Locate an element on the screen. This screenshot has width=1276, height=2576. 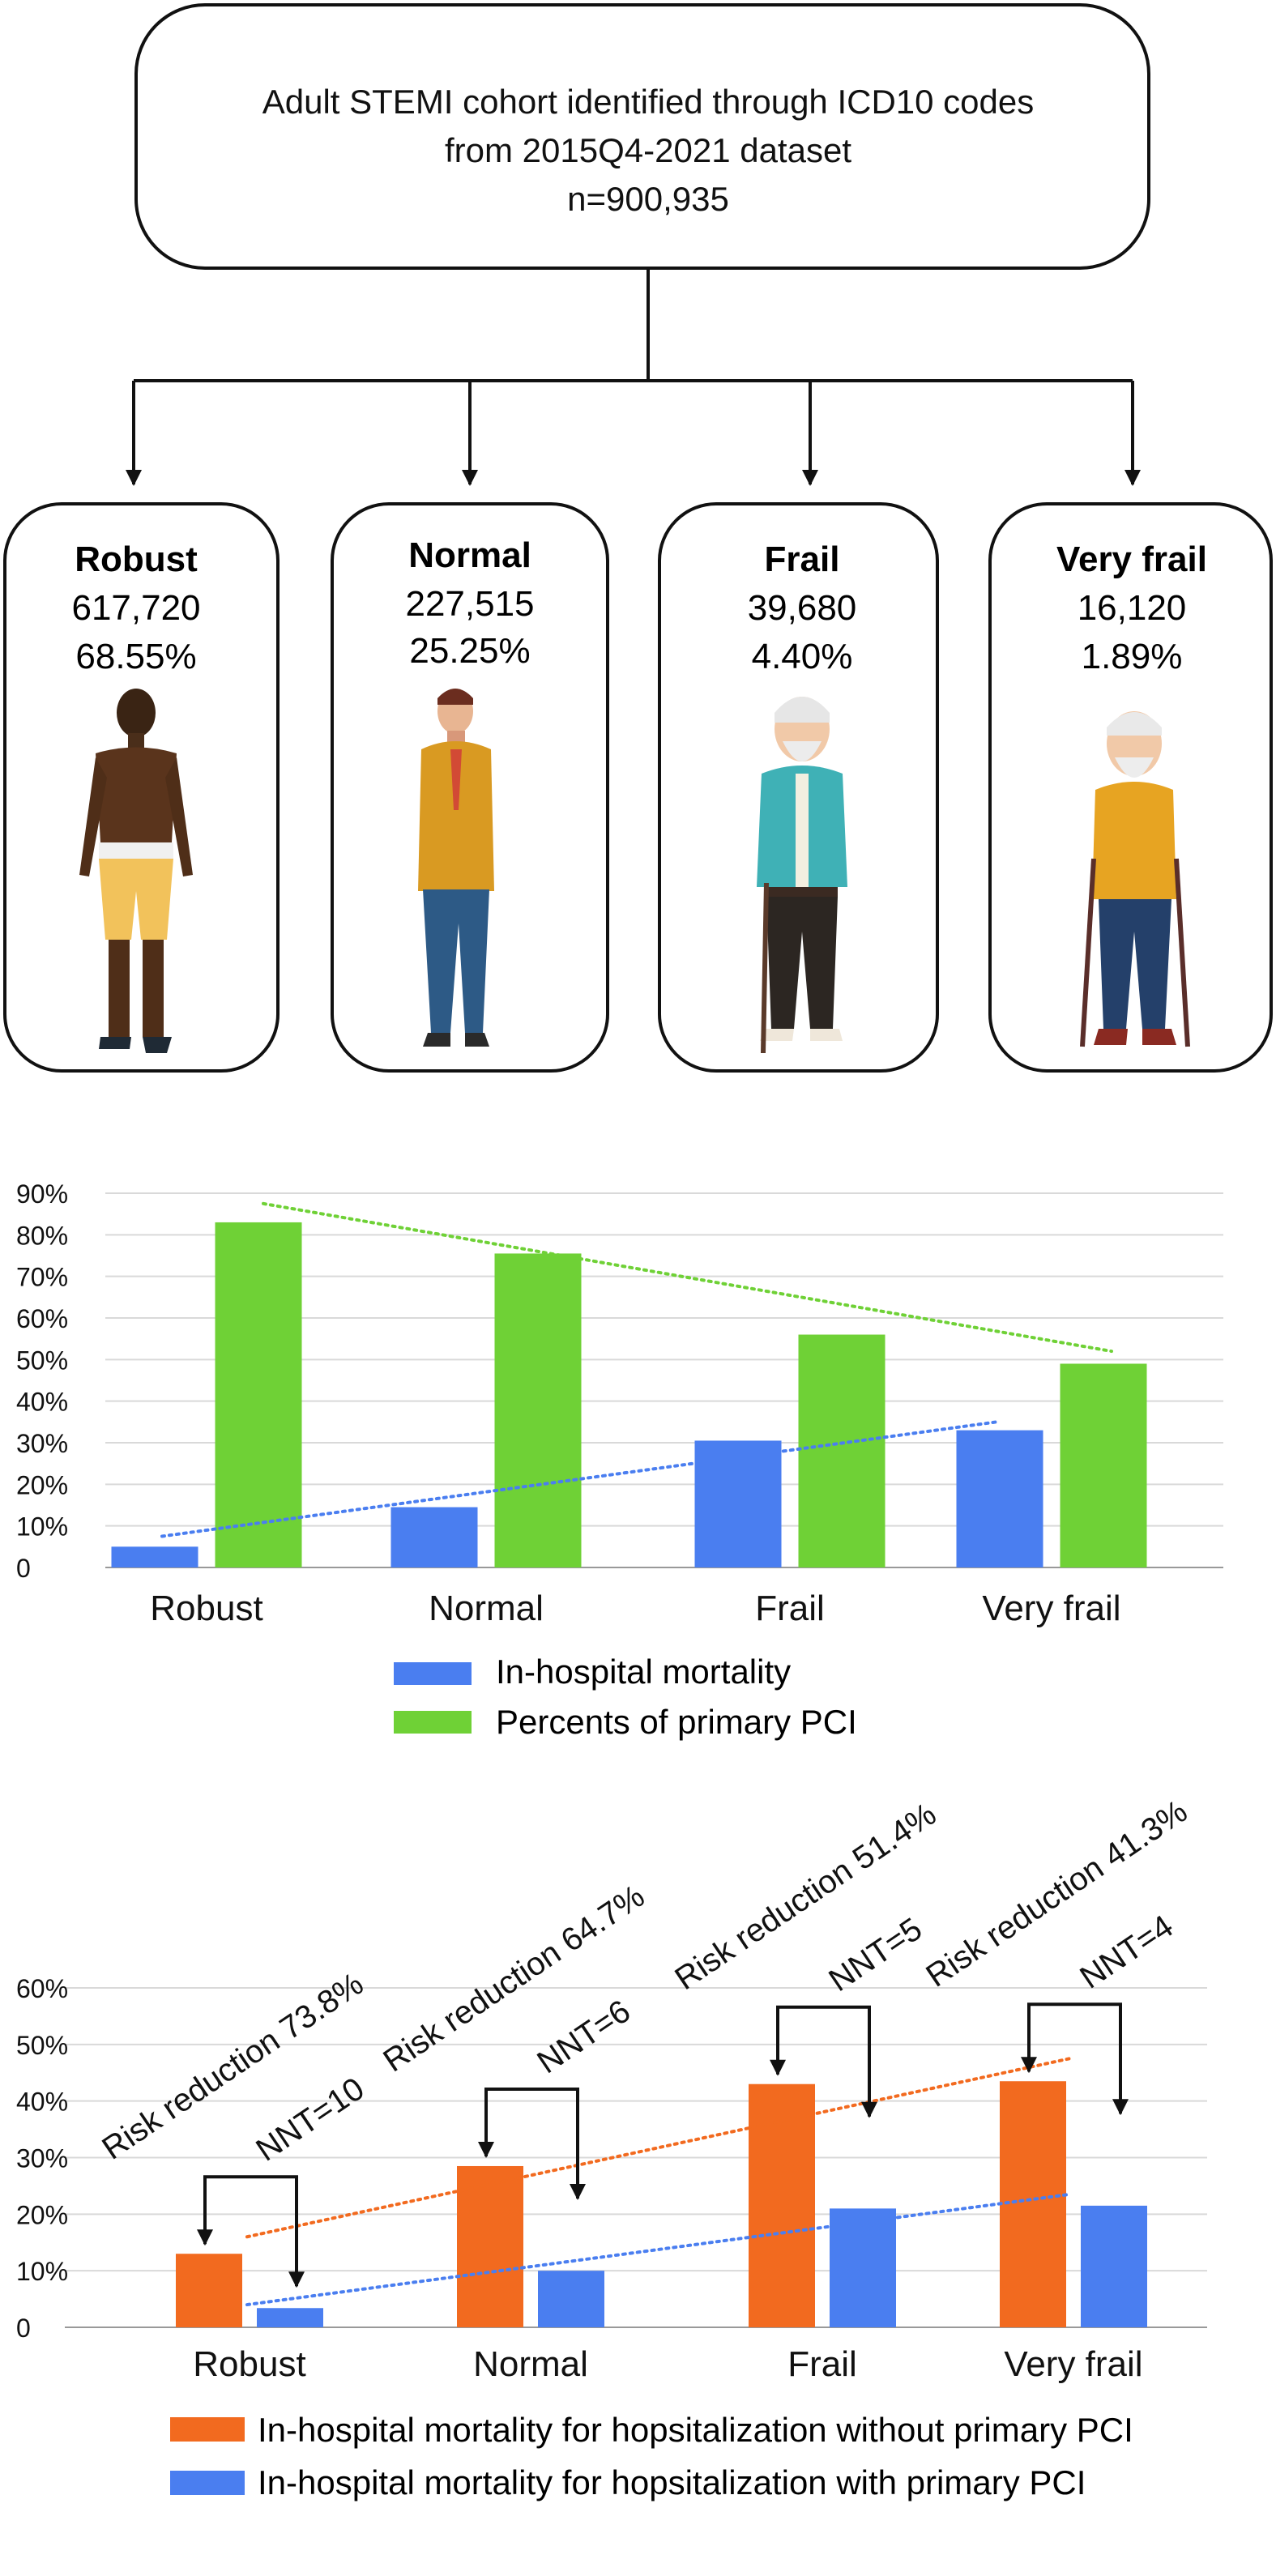
group-card-robust: Robust 617,720 68.55% is located at coordinates (141, 787).